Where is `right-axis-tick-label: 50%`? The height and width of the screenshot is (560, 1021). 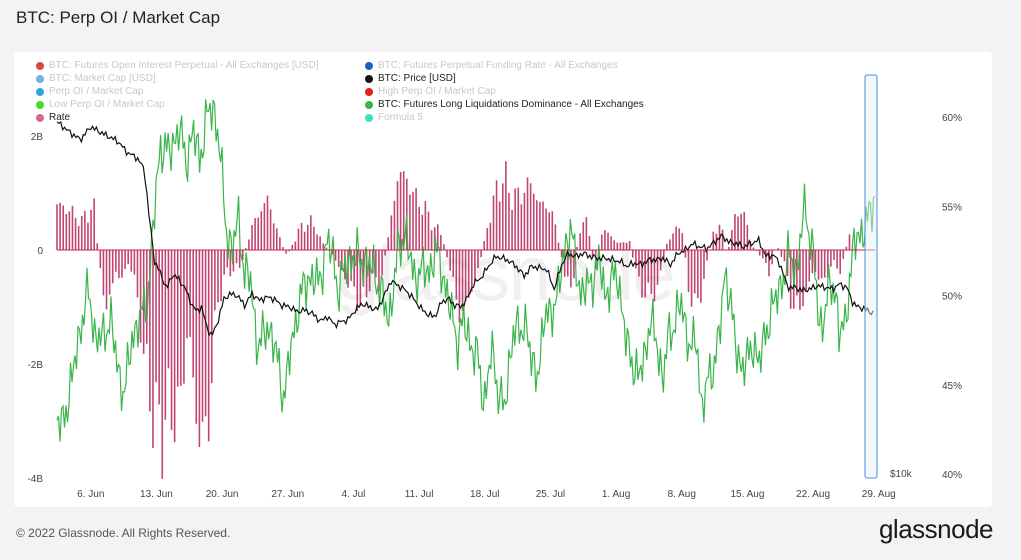 right-axis-tick-label: 50% is located at coordinates (952, 297).